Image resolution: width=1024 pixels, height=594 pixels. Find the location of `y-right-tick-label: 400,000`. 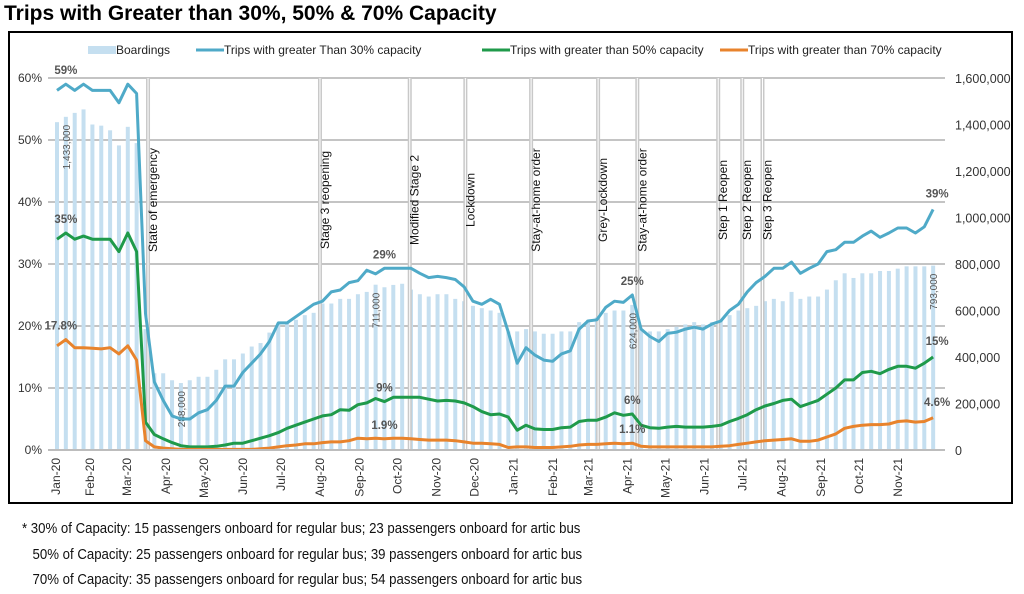

y-right-tick-label: 400,000 is located at coordinates (977, 358).